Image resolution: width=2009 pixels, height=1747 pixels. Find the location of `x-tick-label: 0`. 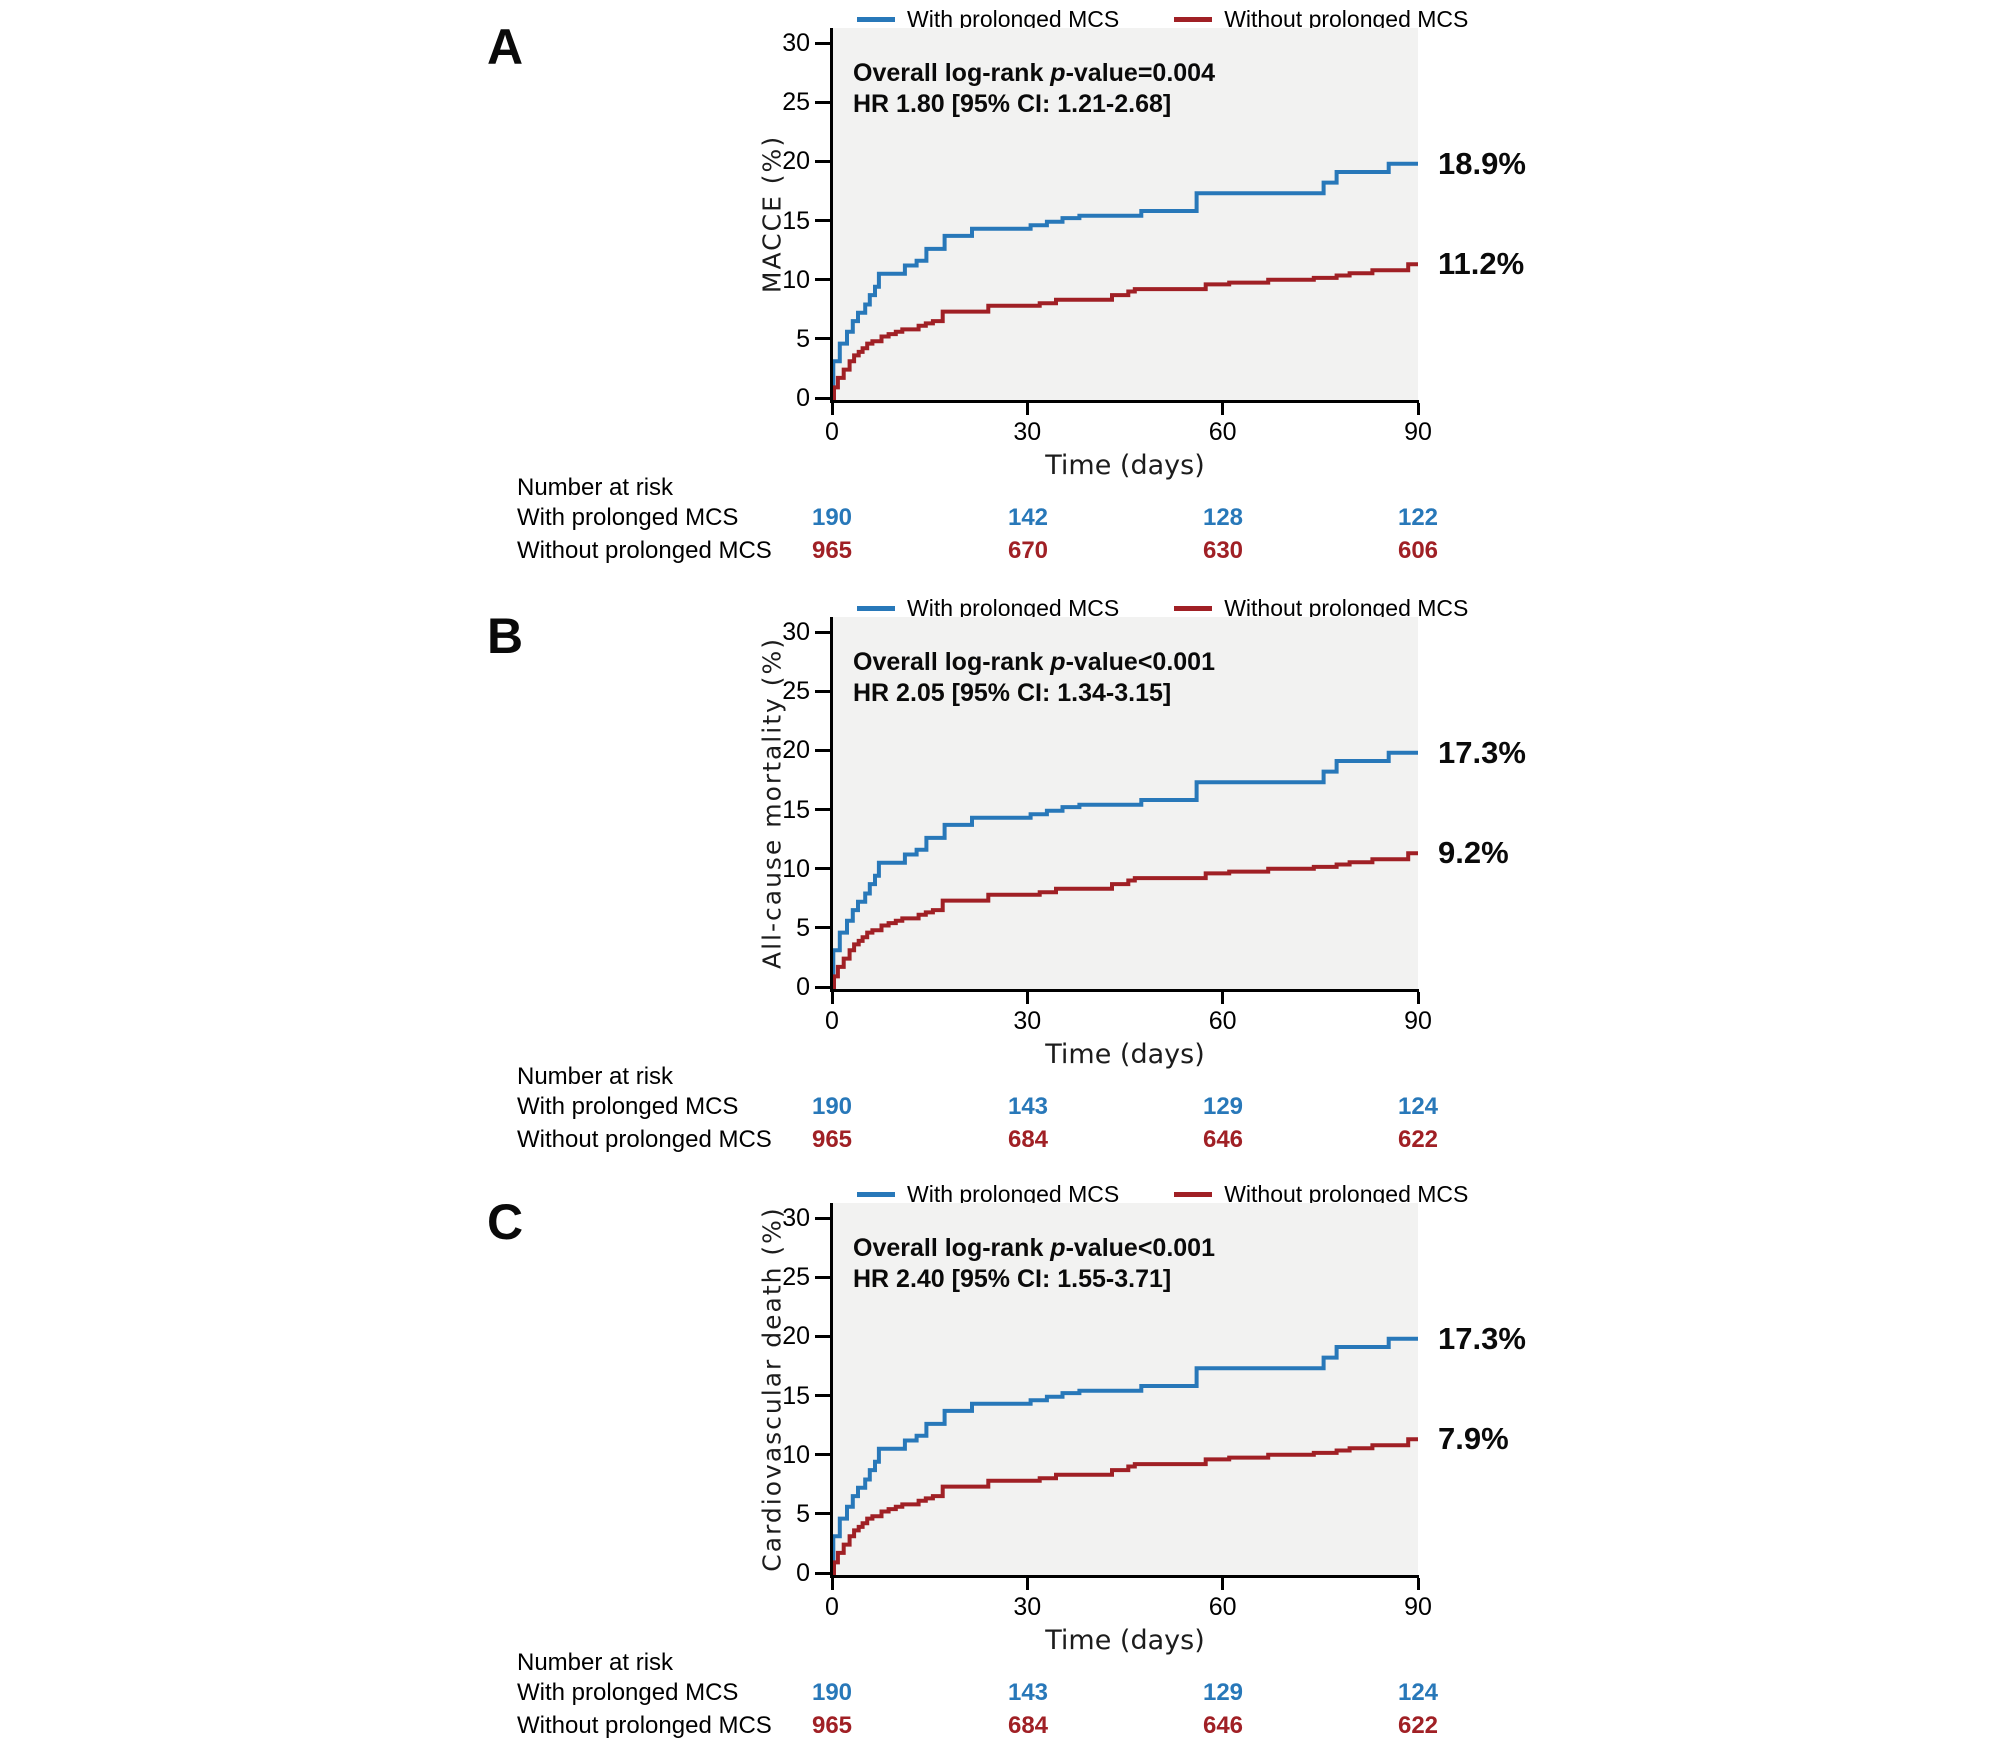

x-tick-label: 0 is located at coordinates (832, 1021).